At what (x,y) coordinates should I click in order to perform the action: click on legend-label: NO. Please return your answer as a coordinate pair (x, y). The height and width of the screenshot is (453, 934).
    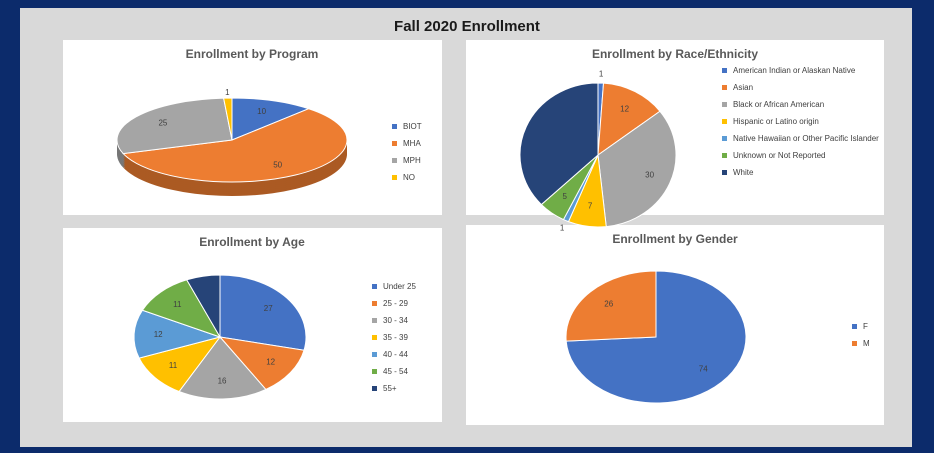
    Looking at the image, I should click on (409, 177).